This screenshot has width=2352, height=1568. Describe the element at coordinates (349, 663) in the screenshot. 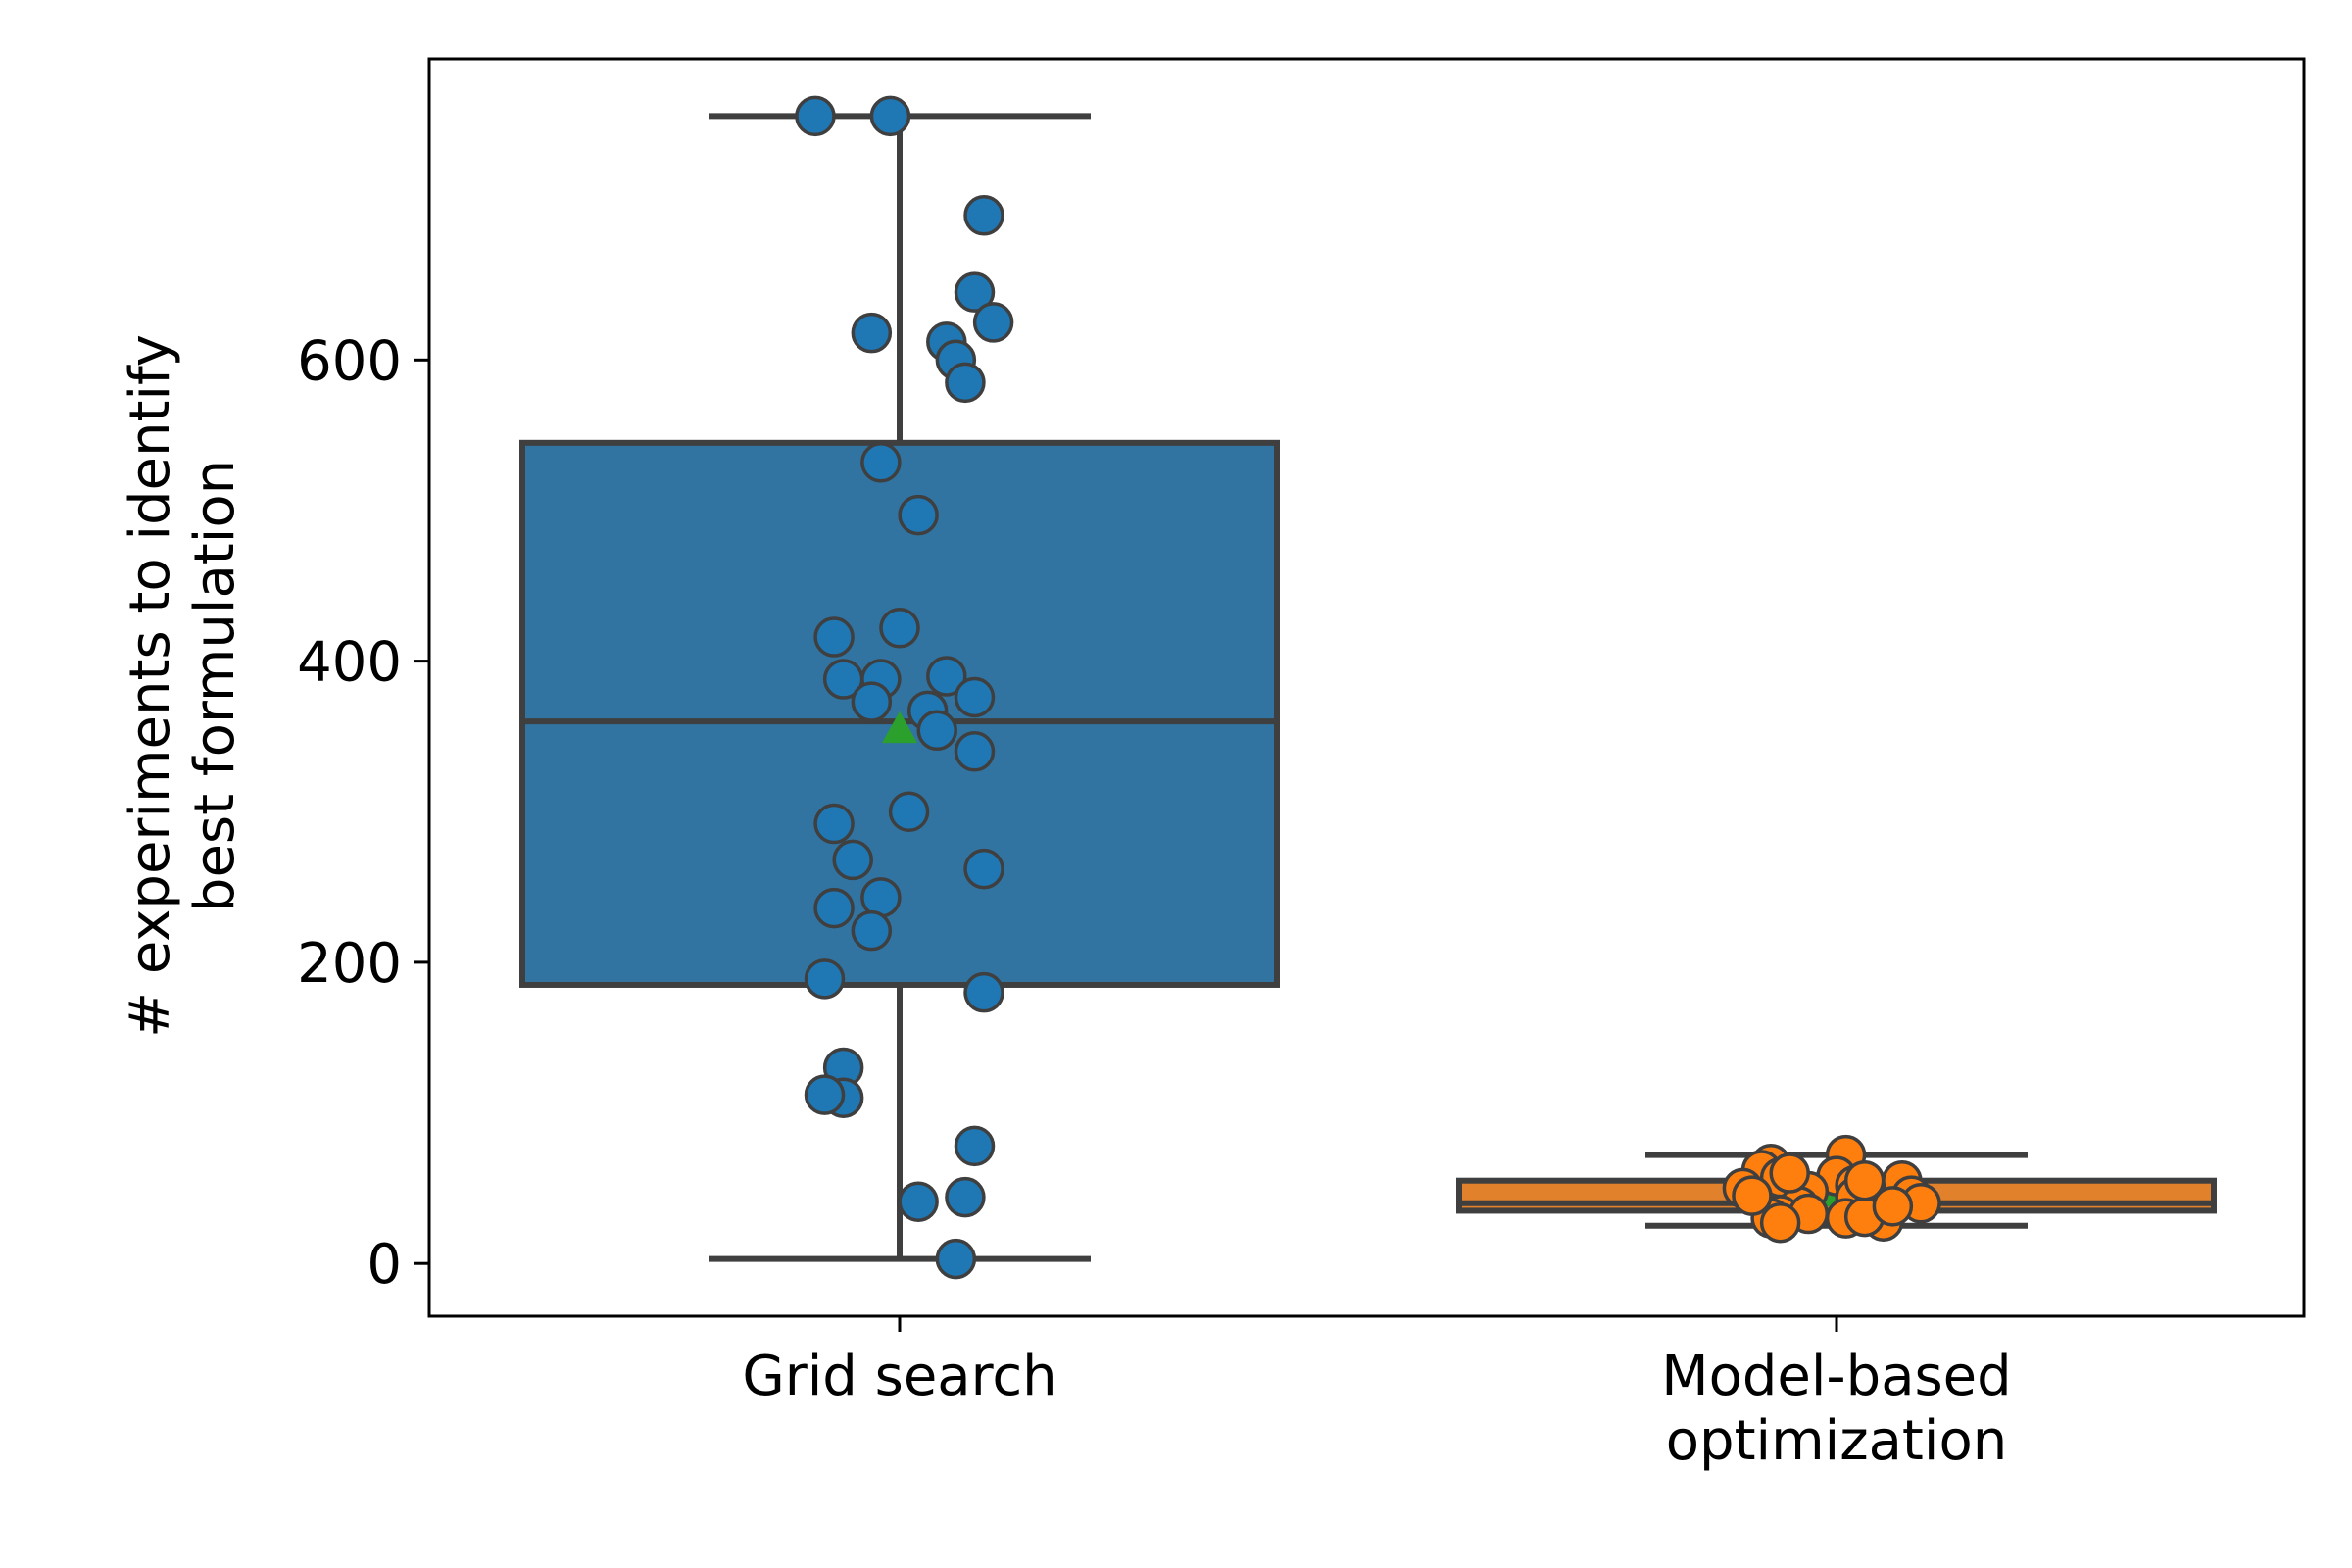

I see `y-tick-label: 400` at that location.